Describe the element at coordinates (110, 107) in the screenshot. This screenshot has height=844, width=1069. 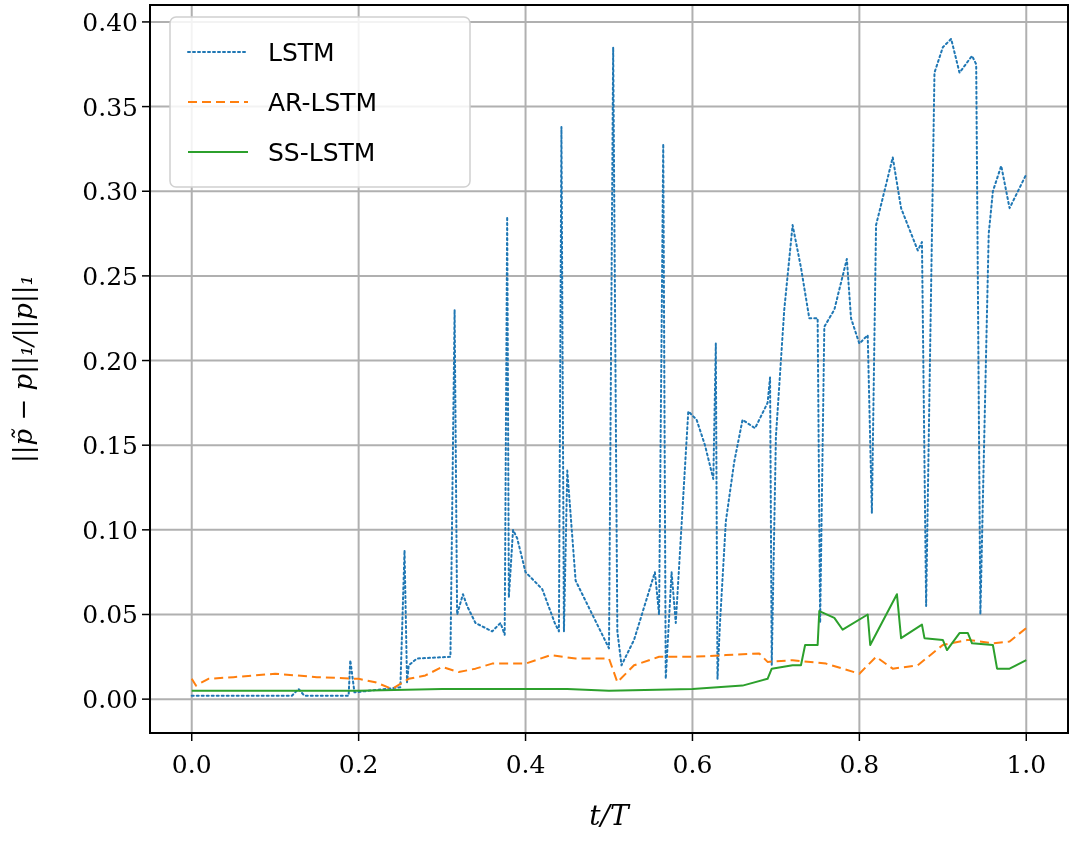
I see `y-tick-label: 0.35` at that location.